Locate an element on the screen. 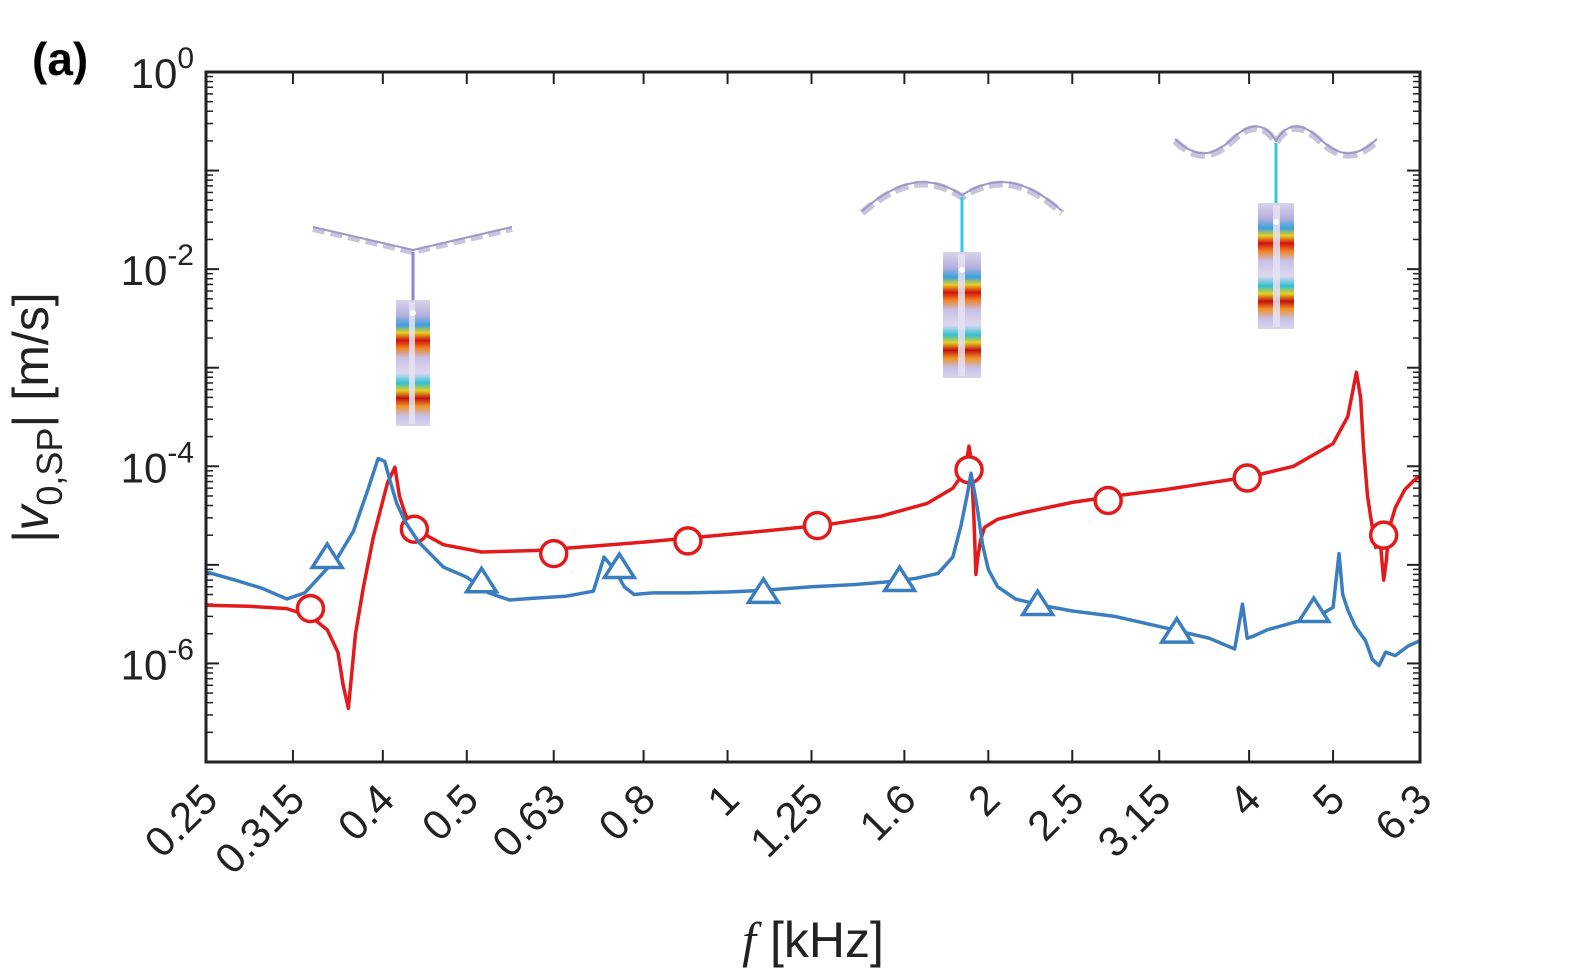 This screenshot has width=1577, height=974. y-tick-exp: -6 is located at coordinates (180, 649).